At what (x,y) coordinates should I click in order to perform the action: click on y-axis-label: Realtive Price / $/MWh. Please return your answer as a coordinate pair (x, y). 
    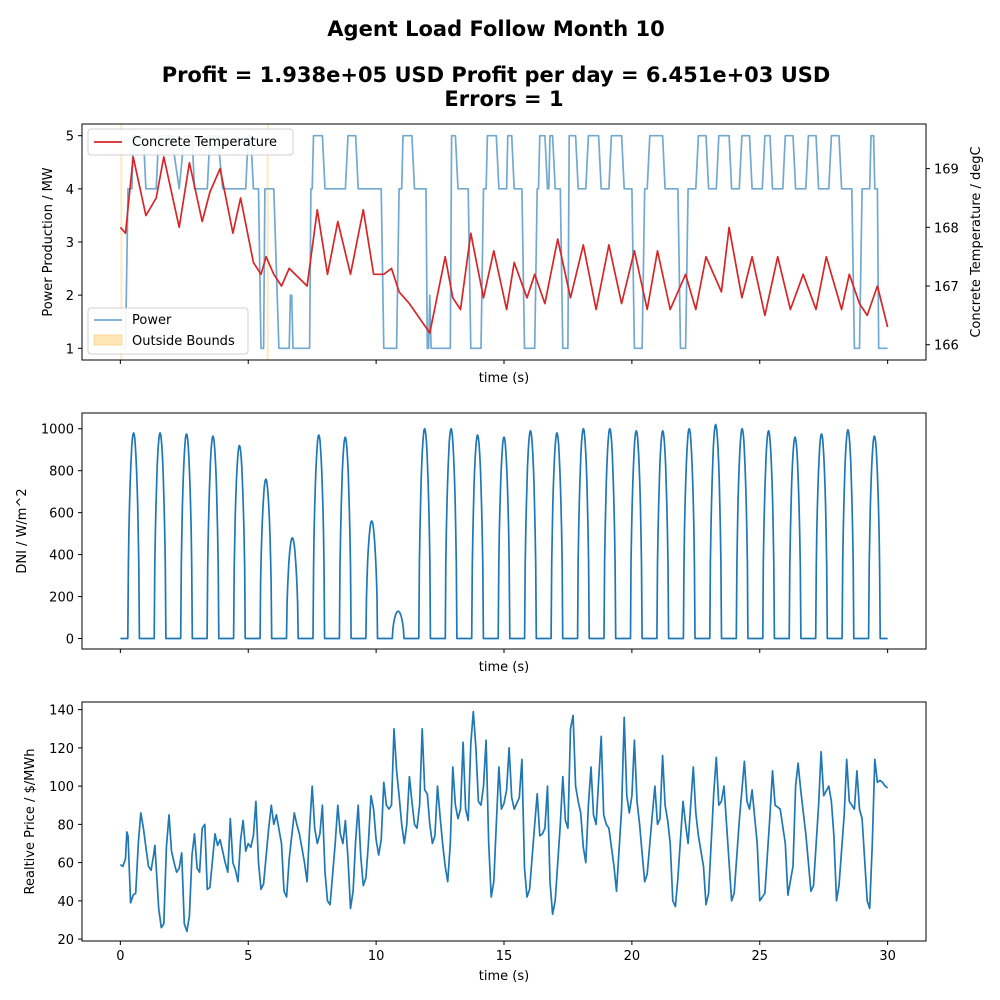
    Looking at the image, I should click on (30, 822).